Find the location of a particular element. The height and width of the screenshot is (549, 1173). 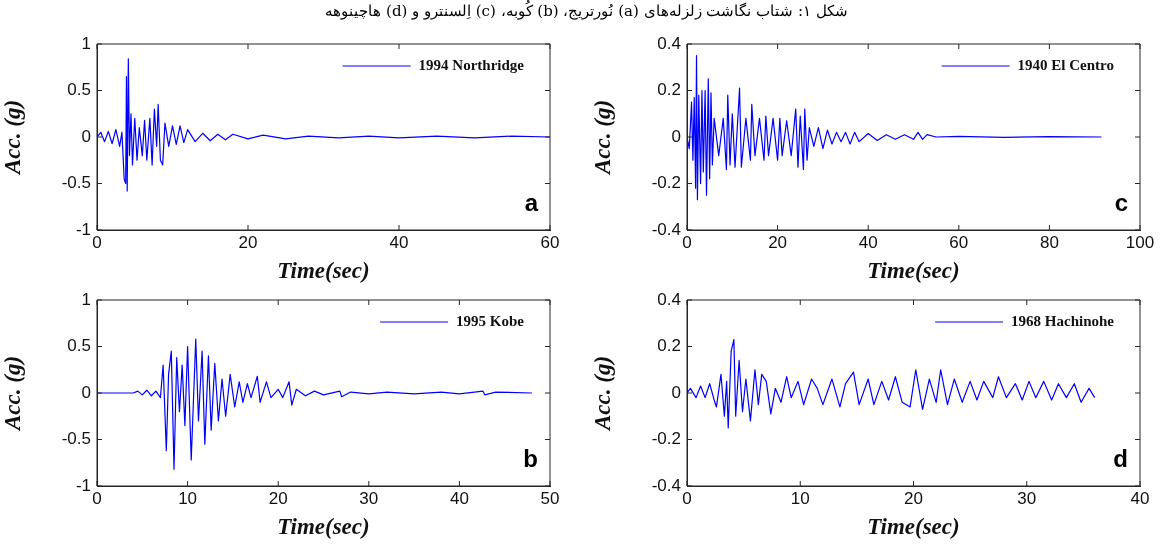

legend-label: 1940 El Centro is located at coordinates (1065, 64).